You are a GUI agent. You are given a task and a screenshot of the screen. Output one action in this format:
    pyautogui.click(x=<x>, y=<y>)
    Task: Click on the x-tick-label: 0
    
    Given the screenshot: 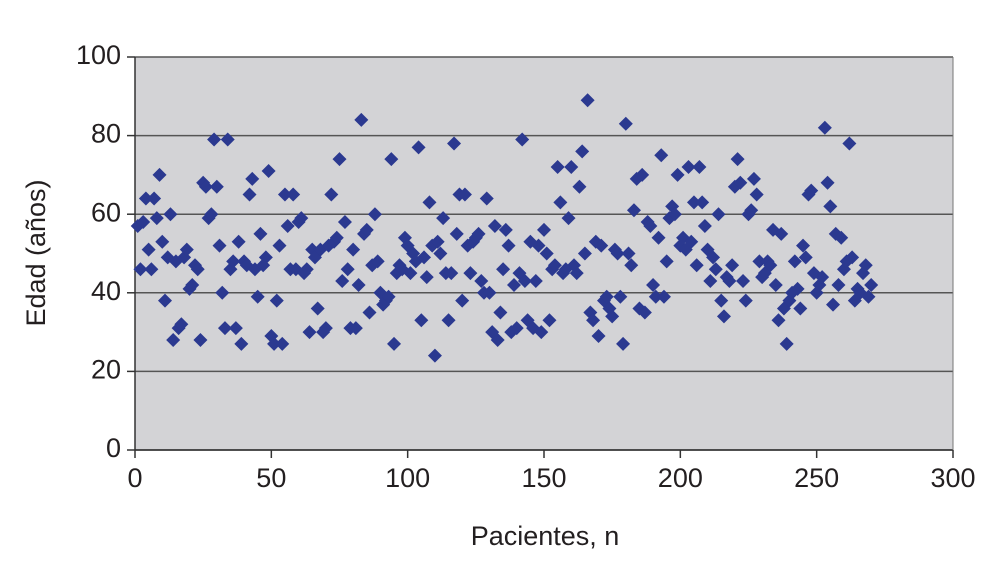 What is the action you would take?
    pyautogui.click(x=134, y=478)
    